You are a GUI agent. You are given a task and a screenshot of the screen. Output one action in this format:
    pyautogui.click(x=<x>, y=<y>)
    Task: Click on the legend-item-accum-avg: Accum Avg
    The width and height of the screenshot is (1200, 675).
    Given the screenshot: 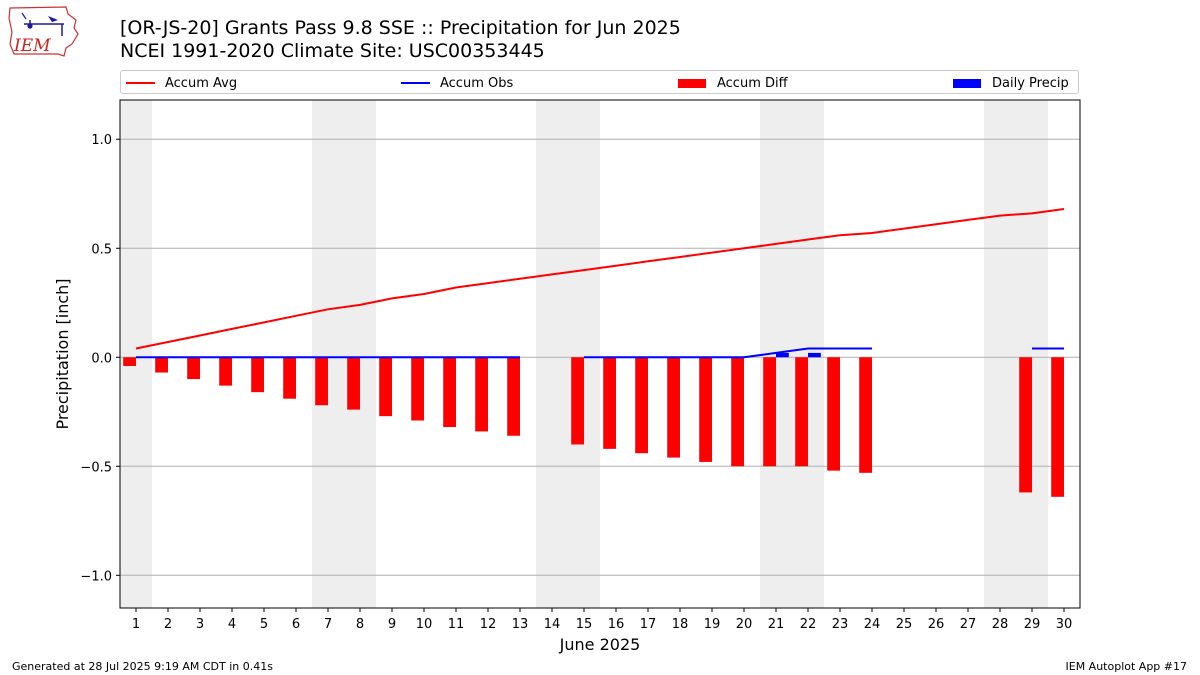 What is the action you would take?
    pyautogui.click(x=181, y=83)
    